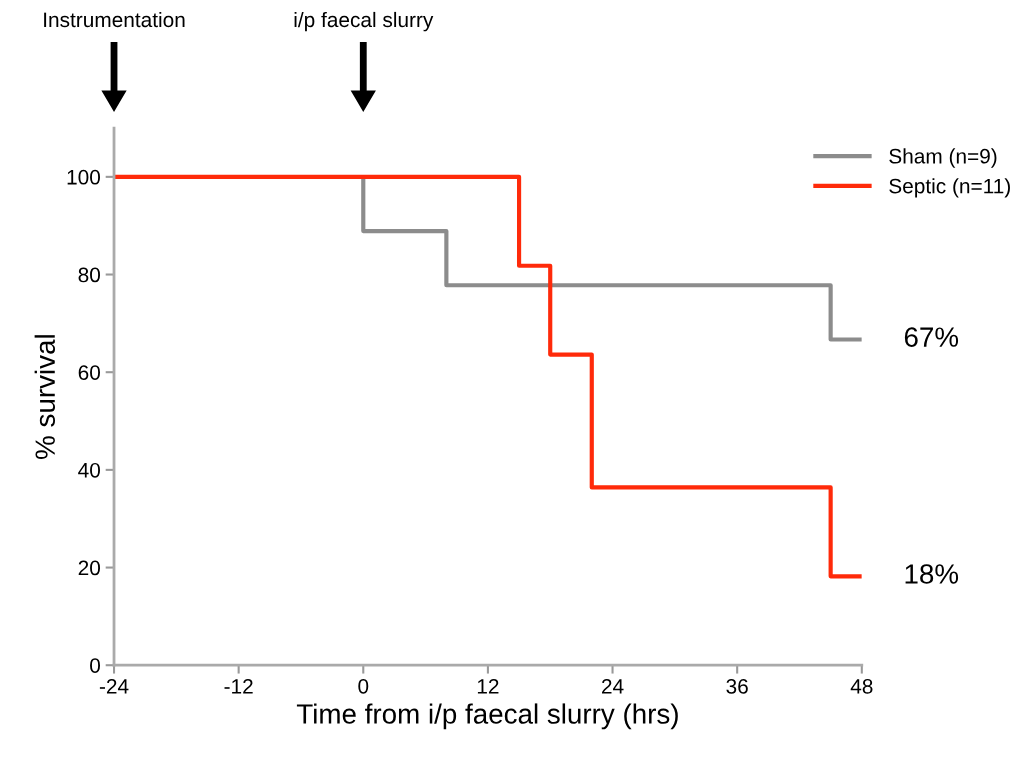 This screenshot has width=1030, height=762. Describe the element at coordinates (89, 275) in the screenshot. I see `y-tick-label: 80` at that location.